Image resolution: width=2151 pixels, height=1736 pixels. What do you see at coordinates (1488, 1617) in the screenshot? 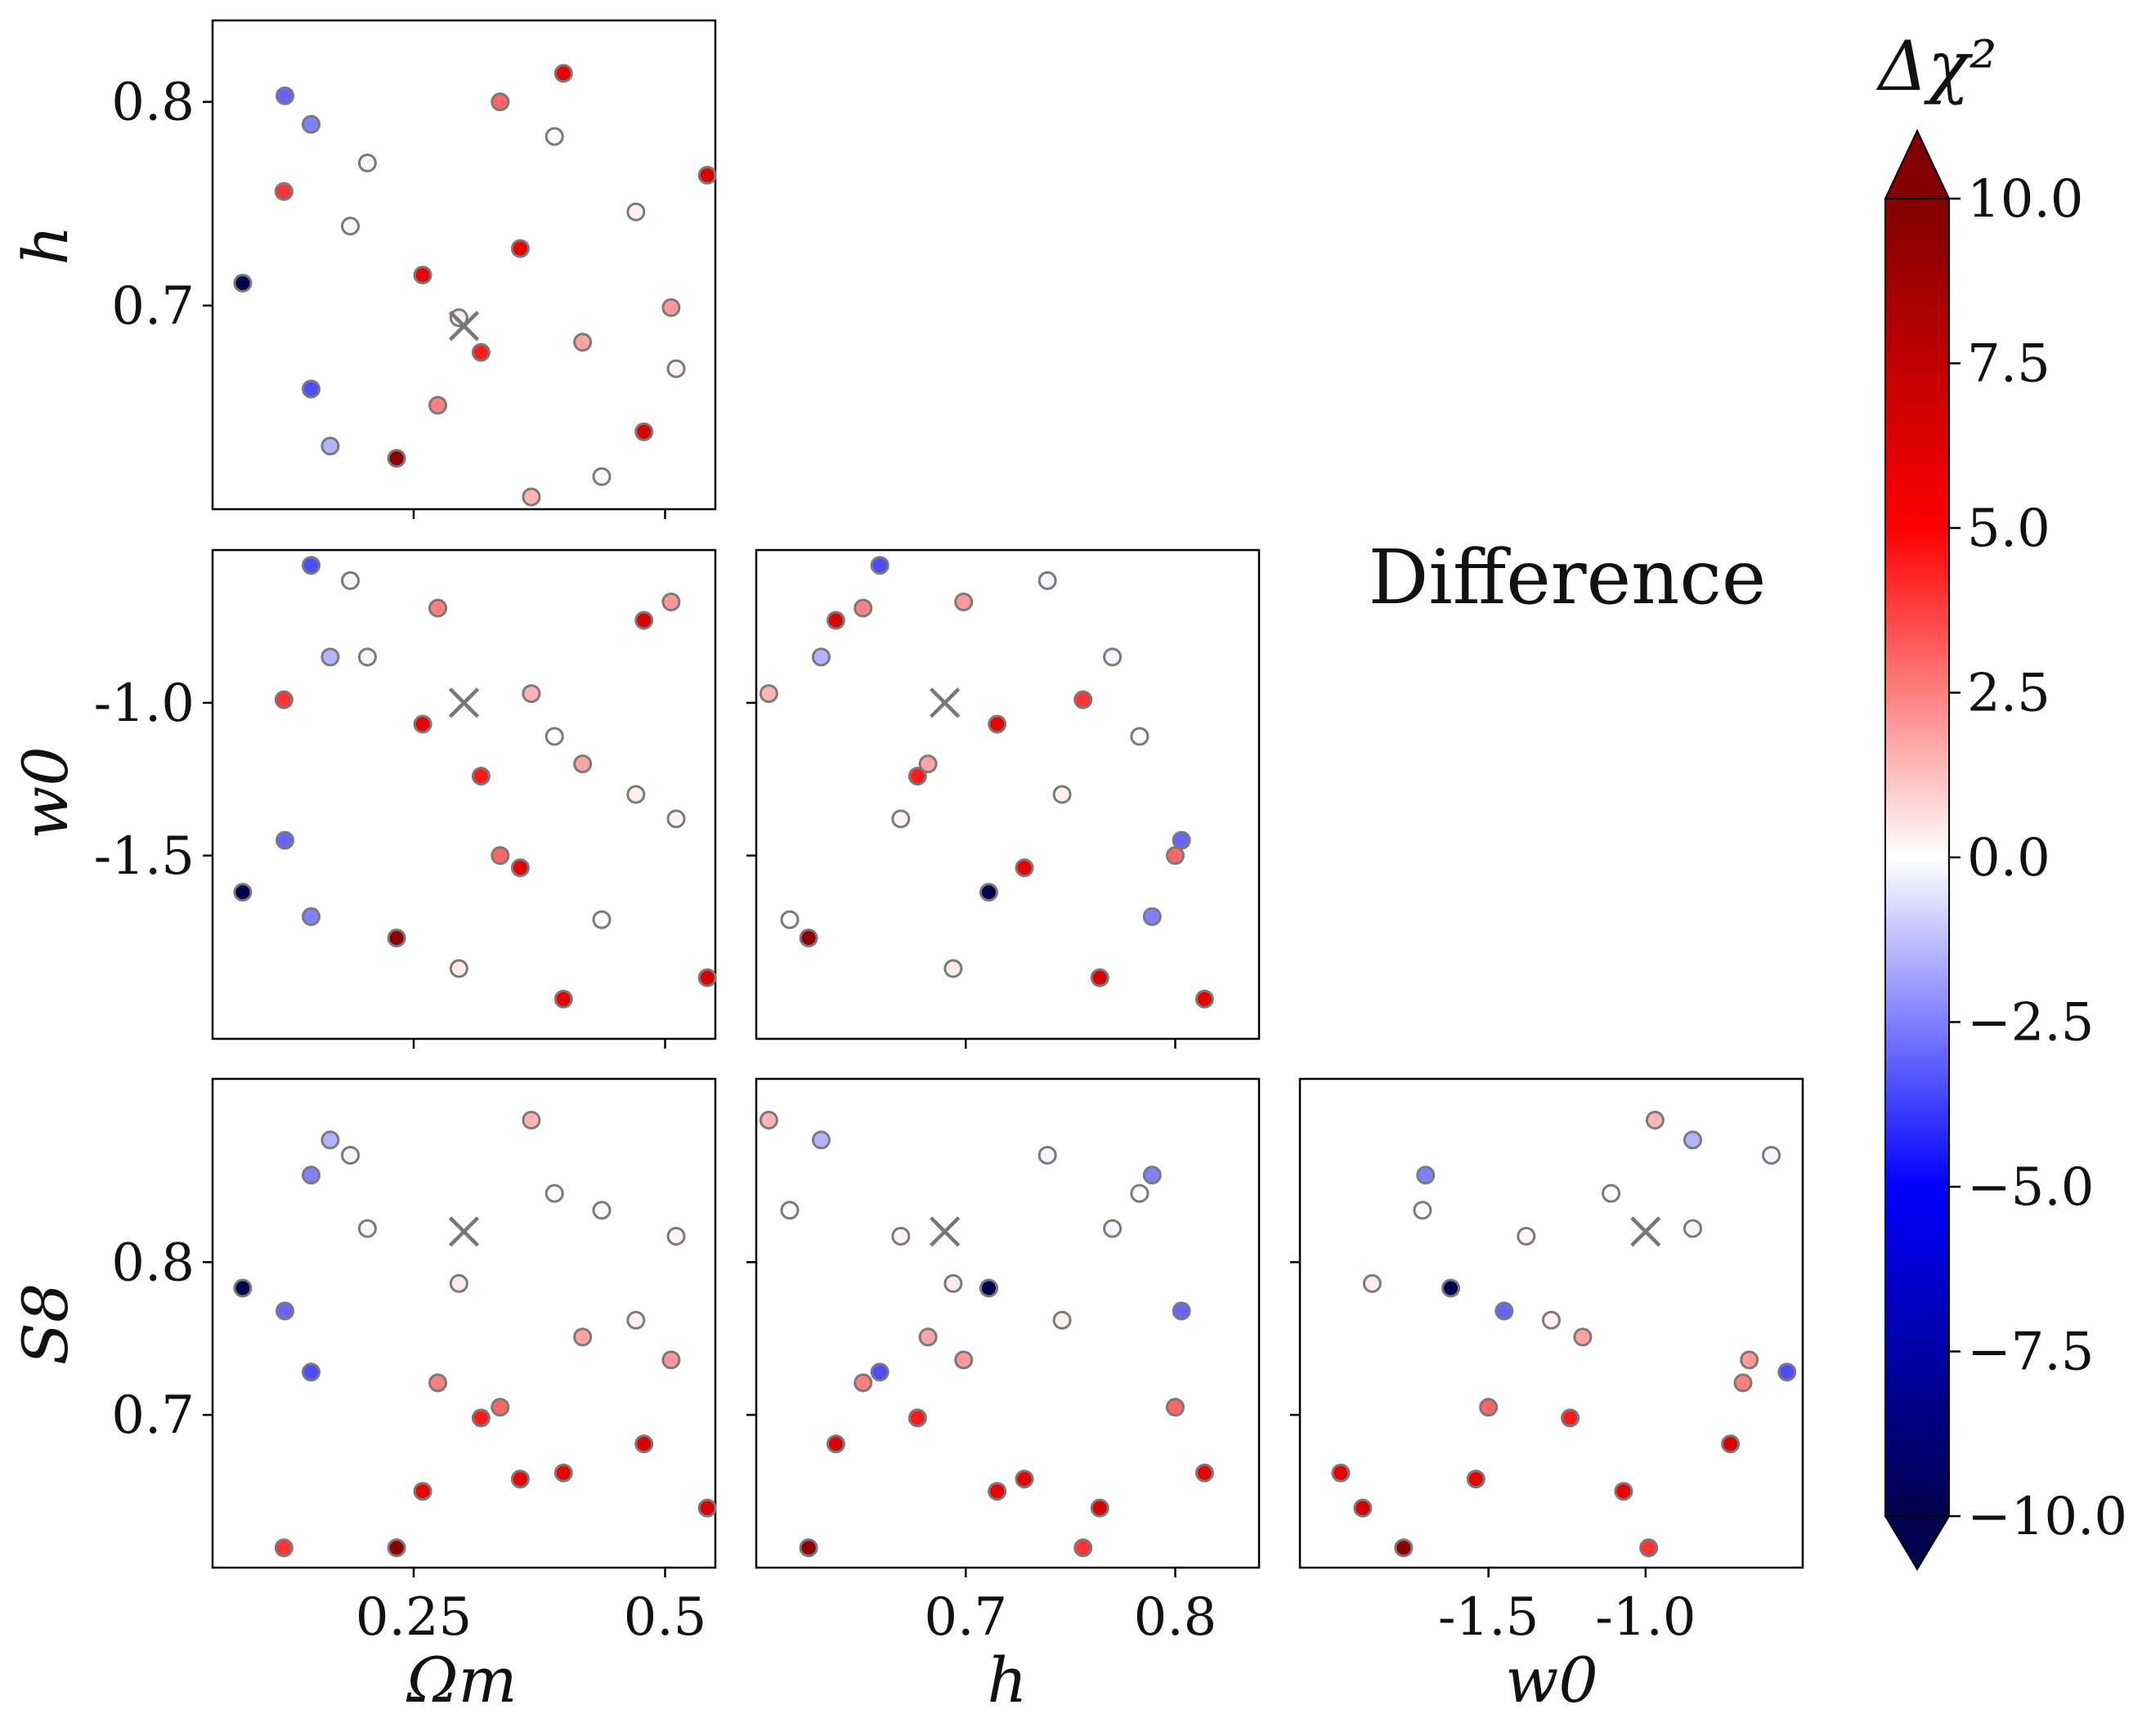
I see `x-tick-label: -1.5` at bounding box center [1488, 1617].